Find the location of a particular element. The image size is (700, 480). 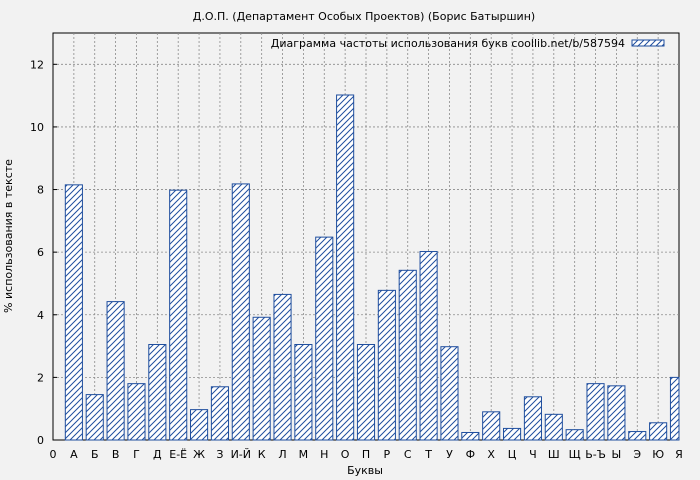

x-tick-label: А is located at coordinates (74, 454).